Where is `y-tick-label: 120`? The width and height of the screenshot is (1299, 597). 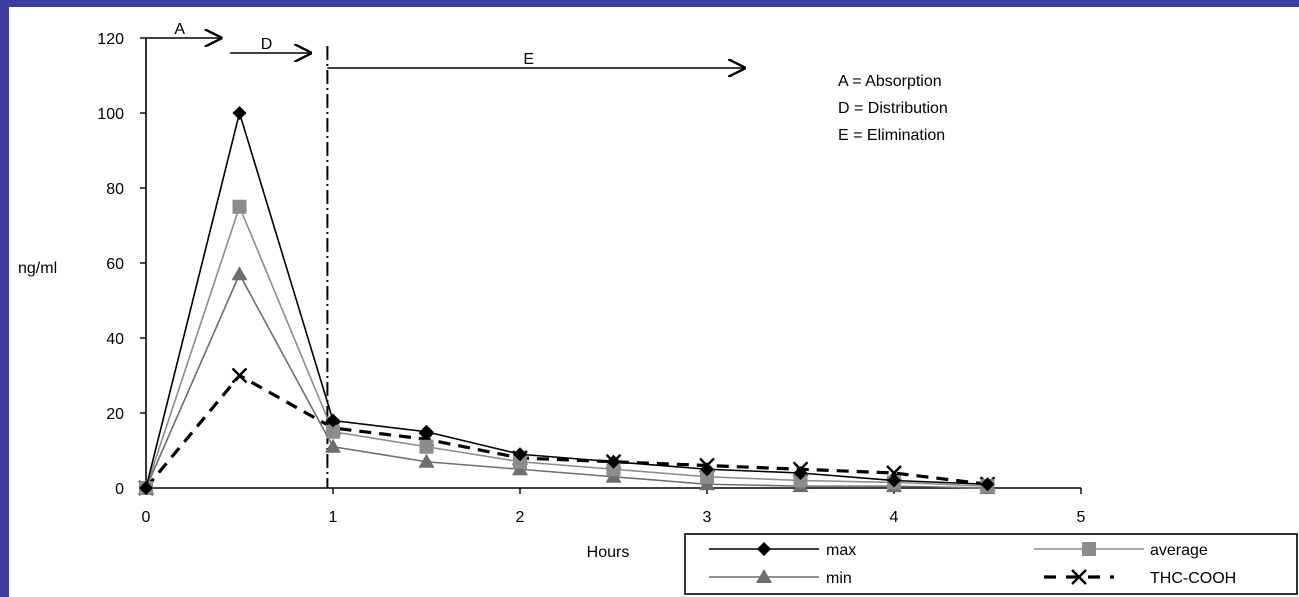 y-tick-label: 120 is located at coordinates (110, 39).